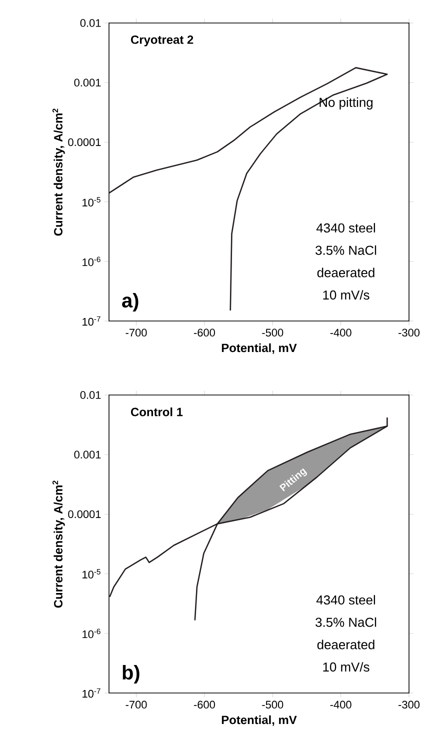 This screenshot has height=756, width=428. What do you see at coordinates (346, 103) in the screenshot?
I see `annotation: No pitting` at bounding box center [346, 103].